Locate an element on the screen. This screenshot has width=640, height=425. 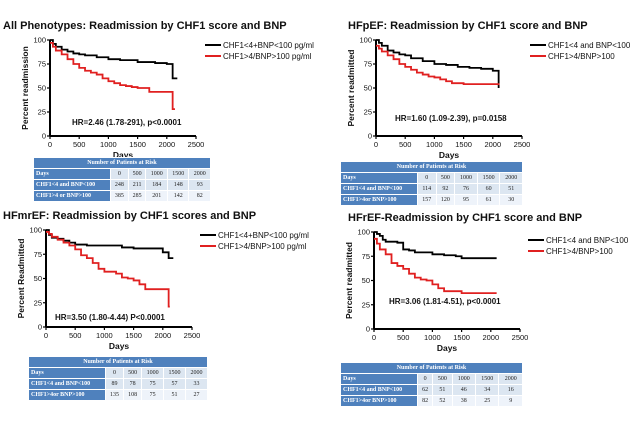
chart-title: HFrEF-Readmission by CHF1 score and BNP is located at coordinates (465, 218).